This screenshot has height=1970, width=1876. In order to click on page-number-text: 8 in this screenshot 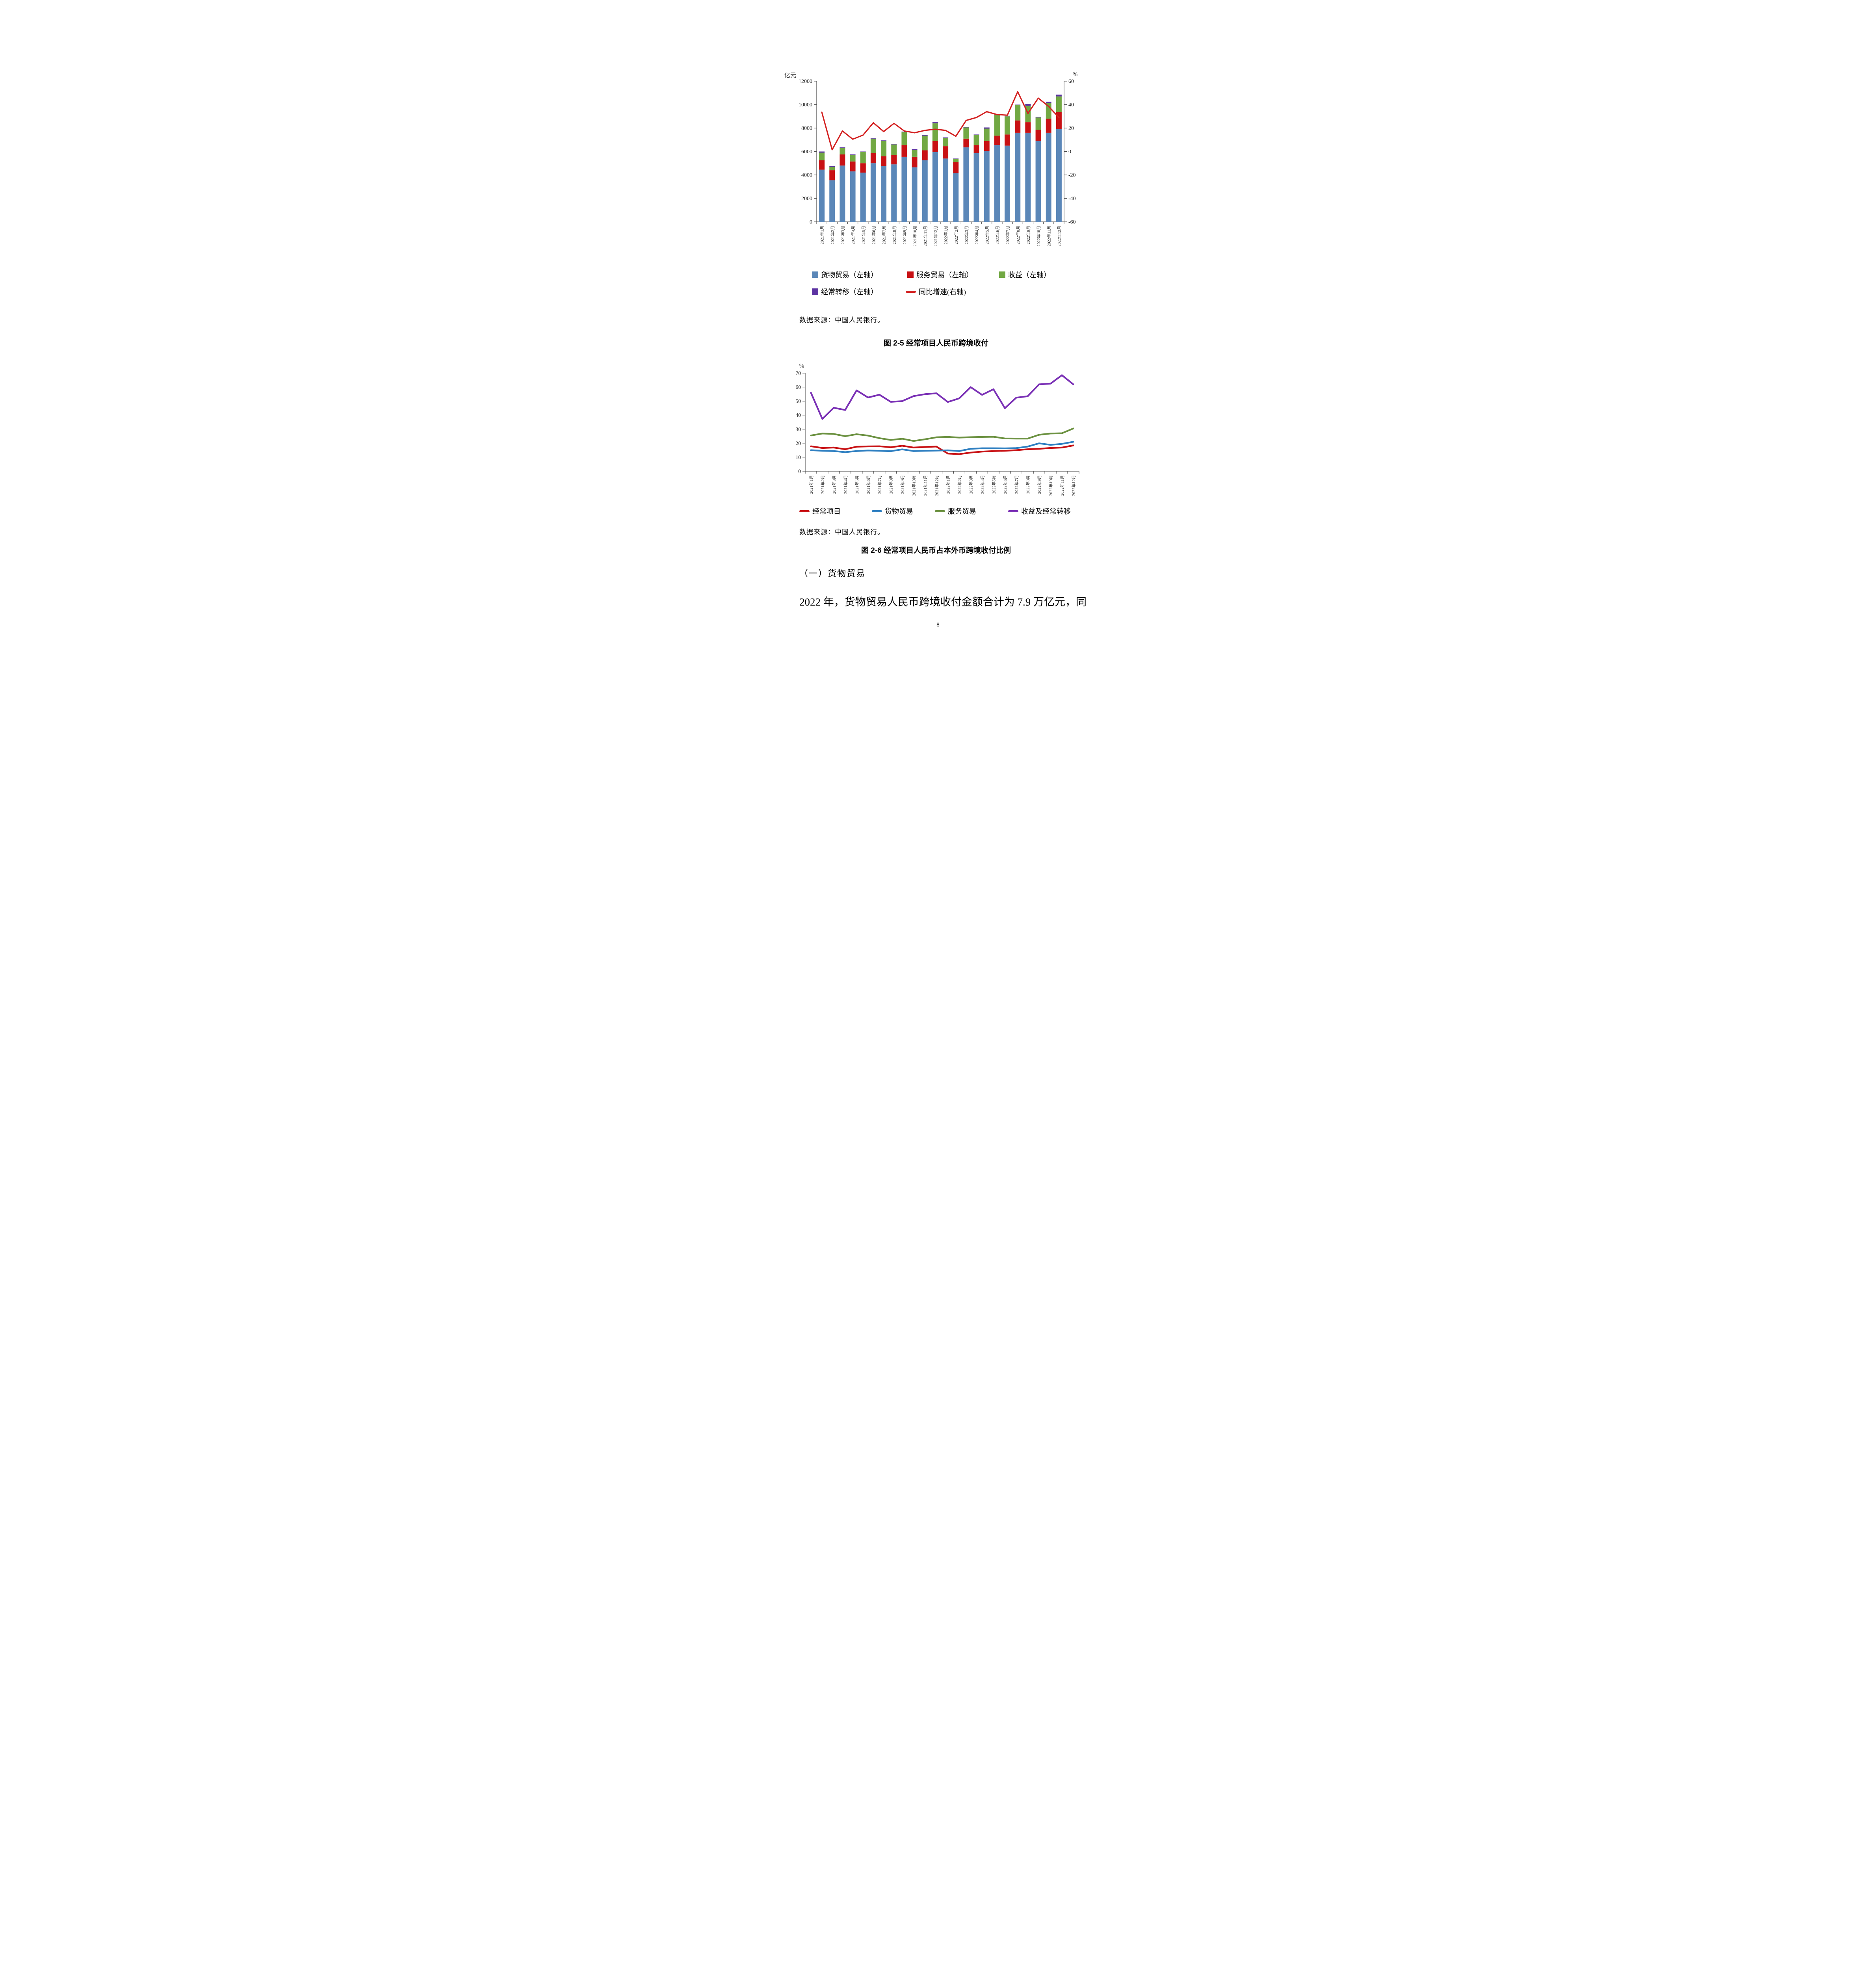, I will do `click(938, 625)`.